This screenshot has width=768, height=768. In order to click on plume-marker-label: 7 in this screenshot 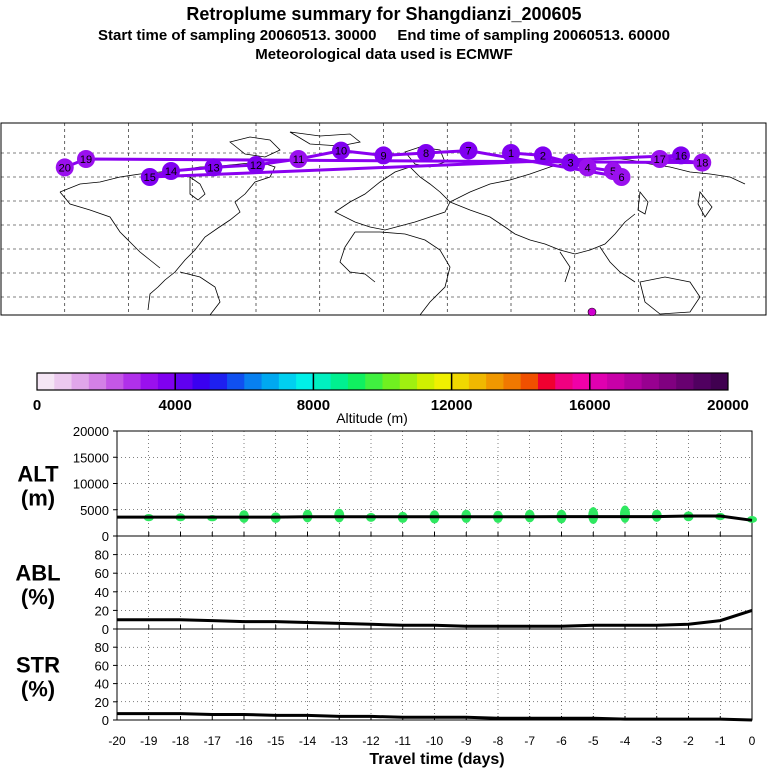, I will do `click(468, 152)`.